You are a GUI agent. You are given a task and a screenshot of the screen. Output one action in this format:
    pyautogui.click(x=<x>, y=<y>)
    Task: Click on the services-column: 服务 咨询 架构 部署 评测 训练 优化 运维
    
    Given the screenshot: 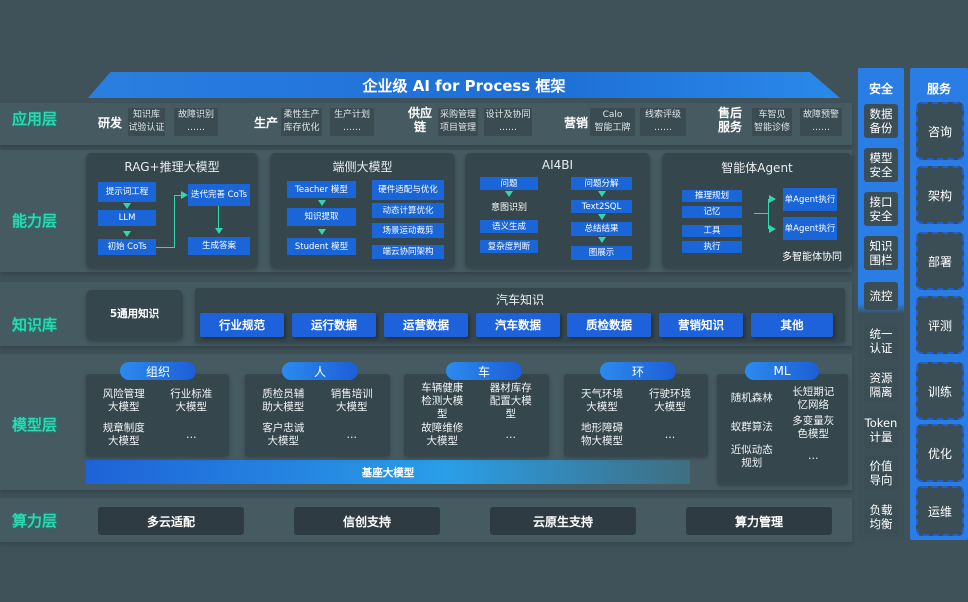 What is the action you would take?
    pyautogui.click(x=939, y=304)
    